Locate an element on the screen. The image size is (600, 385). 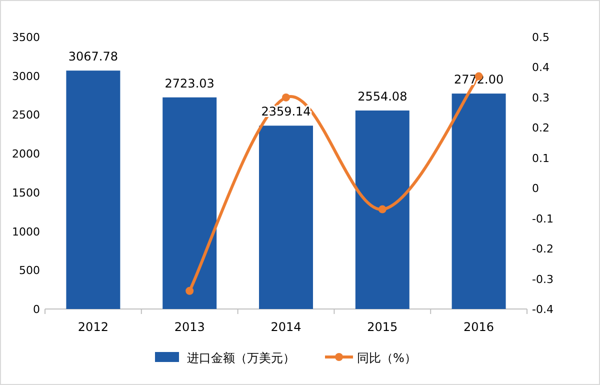
x-tick-label: 2015 is located at coordinates (382, 327).